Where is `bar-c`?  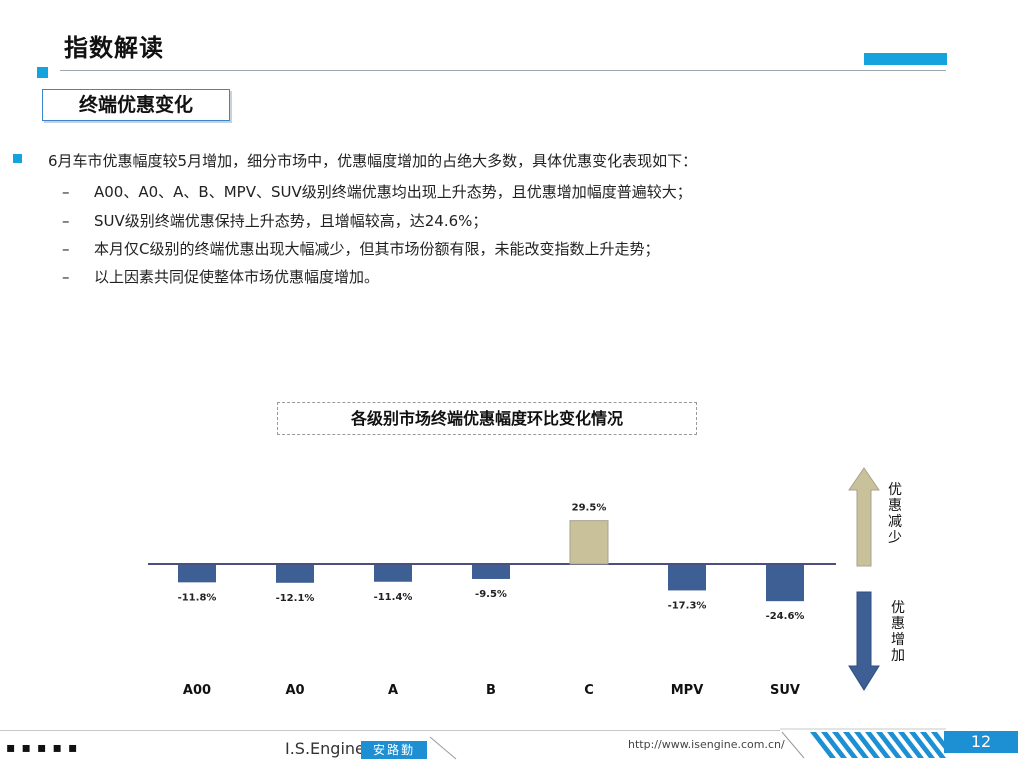
bar-c is located at coordinates (589, 542).